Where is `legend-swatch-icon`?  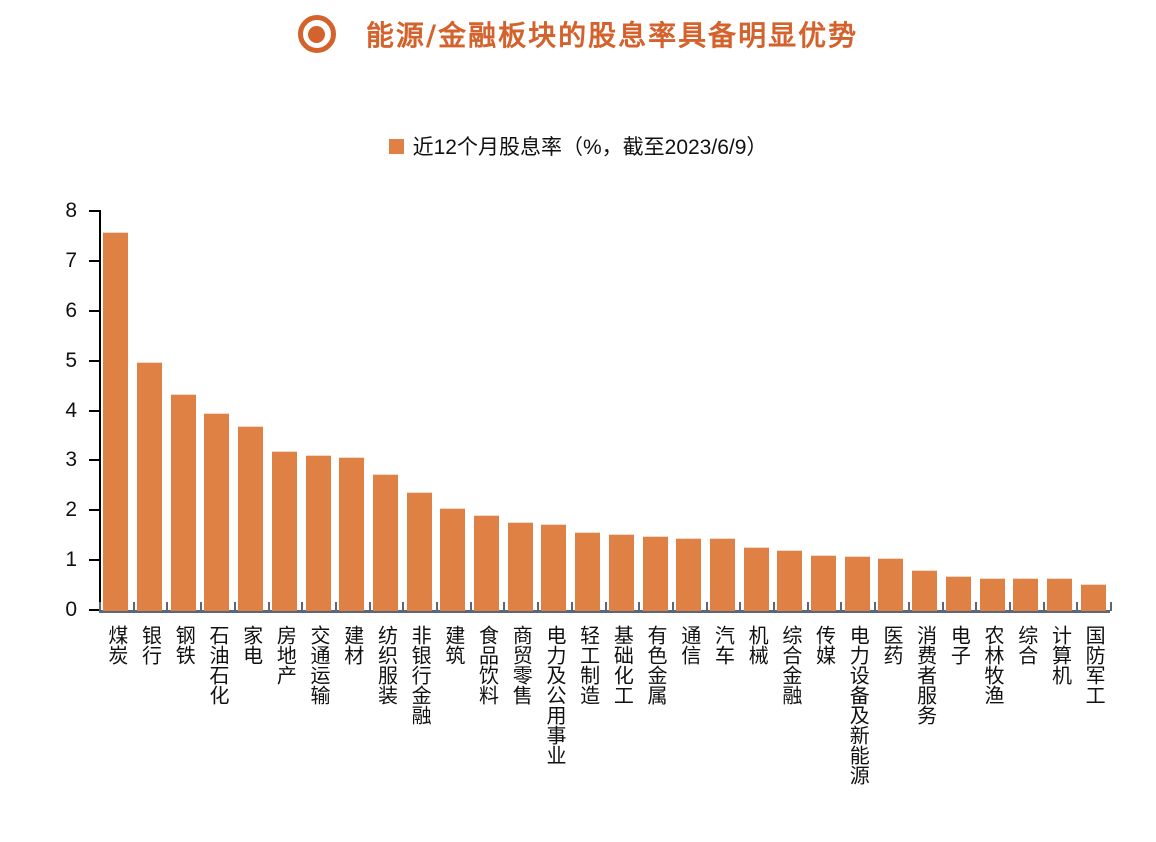
legend-swatch-icon is located at coordinates (396, 146).